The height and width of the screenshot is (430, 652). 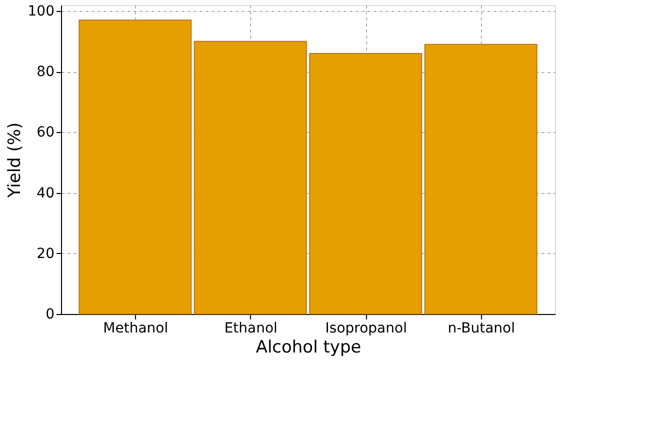 What do you see at coordinates (45, 254) in the screenshot?
I see `y-tick-label: 20` at bounding box center [45, 254].